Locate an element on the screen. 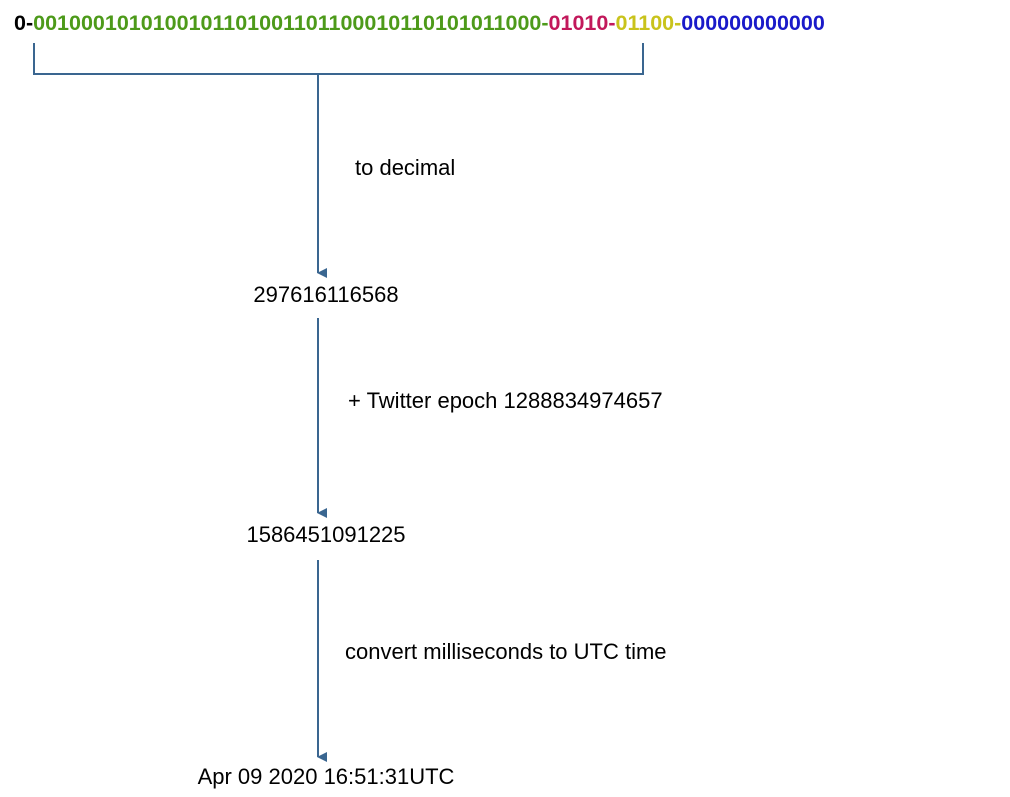 The width and height of the screenshot is (1010, 797). datacenter-bits: 01010 is located at coordinates (579, 23).